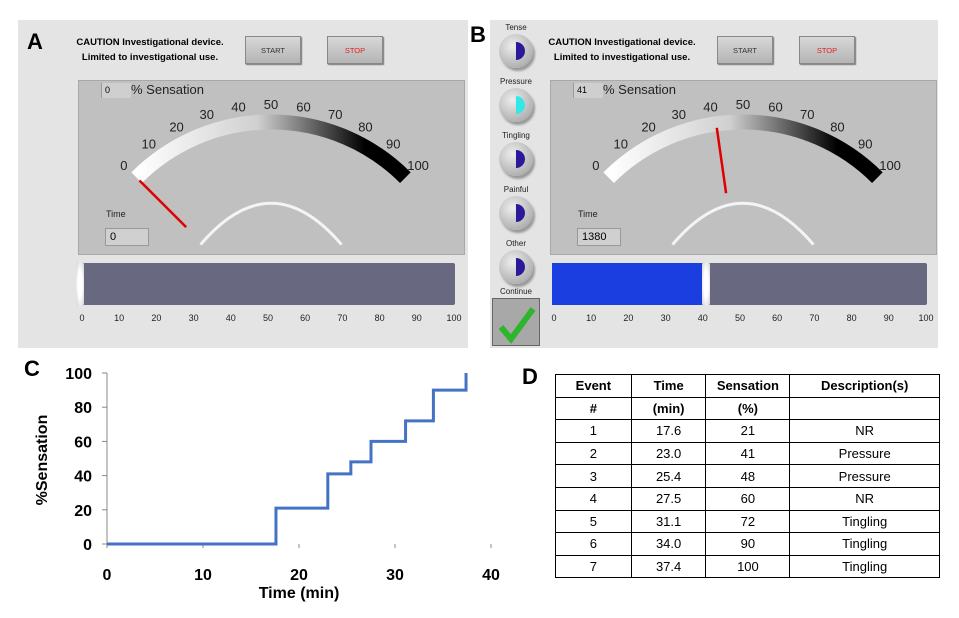 The width and height of the screenshot is (959, 618). What do you see at coordinates (35, 41) in the screenshot?
I see `panel-label-a: A` at bounding box center [35, 41].